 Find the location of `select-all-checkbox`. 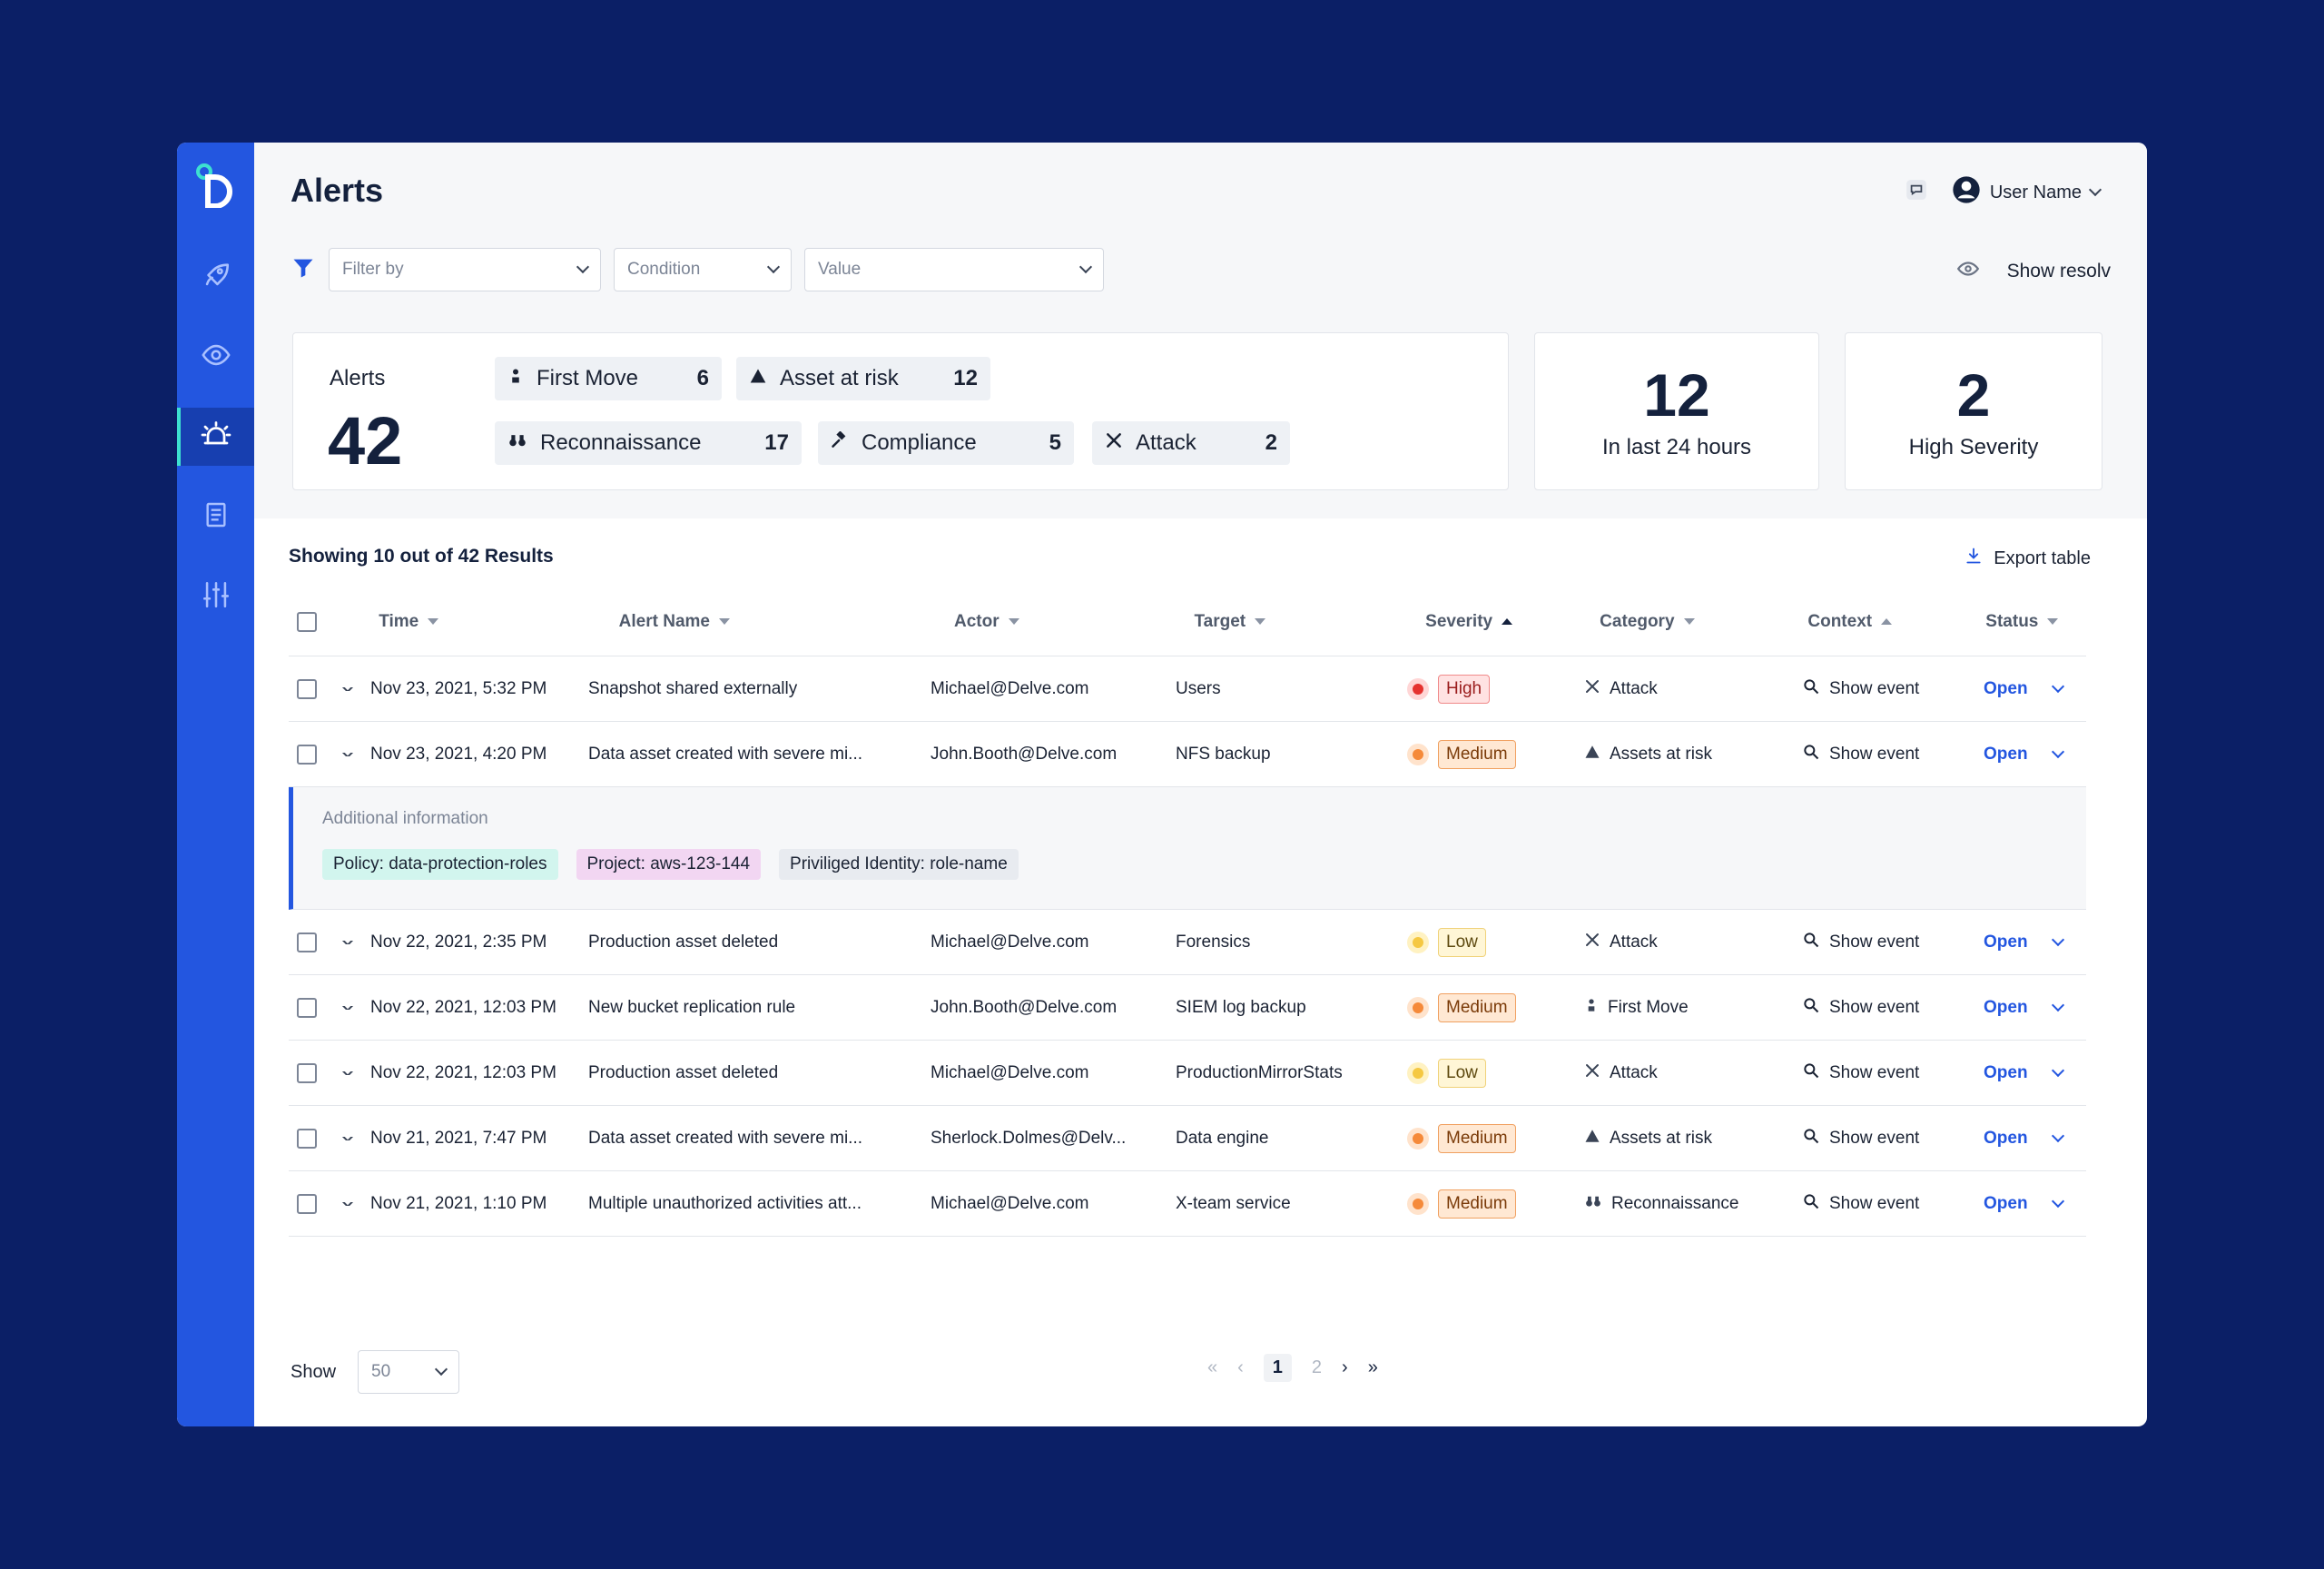

select-all-checkbox is located at coordinates (306, 621).